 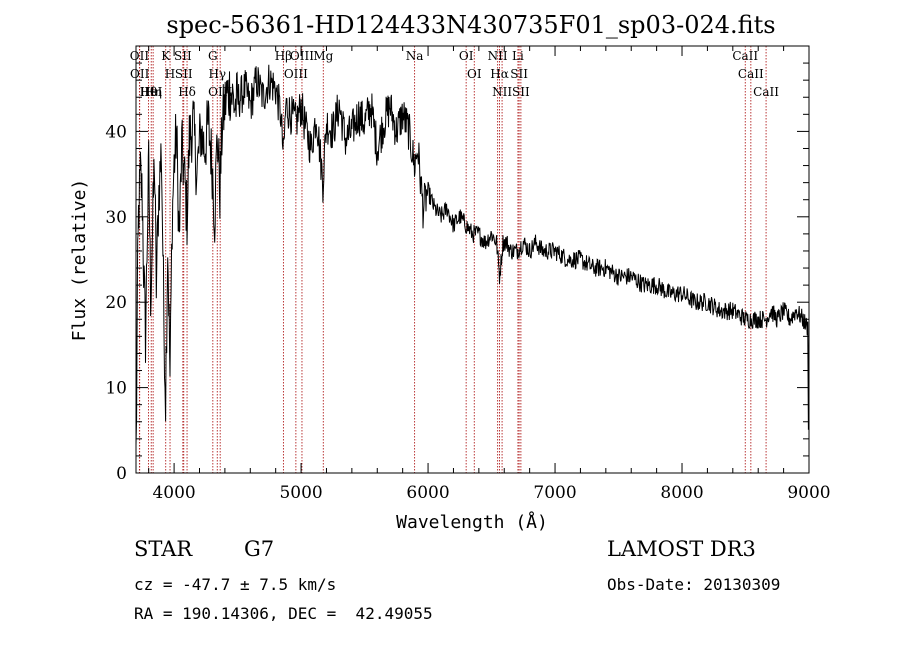 I want to click on object-class: STAR, so click(x=163, y=549).